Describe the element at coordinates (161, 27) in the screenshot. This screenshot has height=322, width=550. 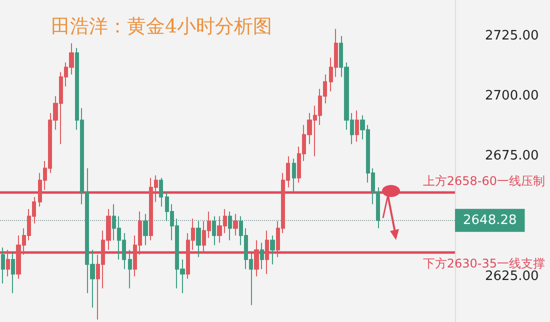
I see `text: 田浩洋：黄金4小时分析图` at that location.